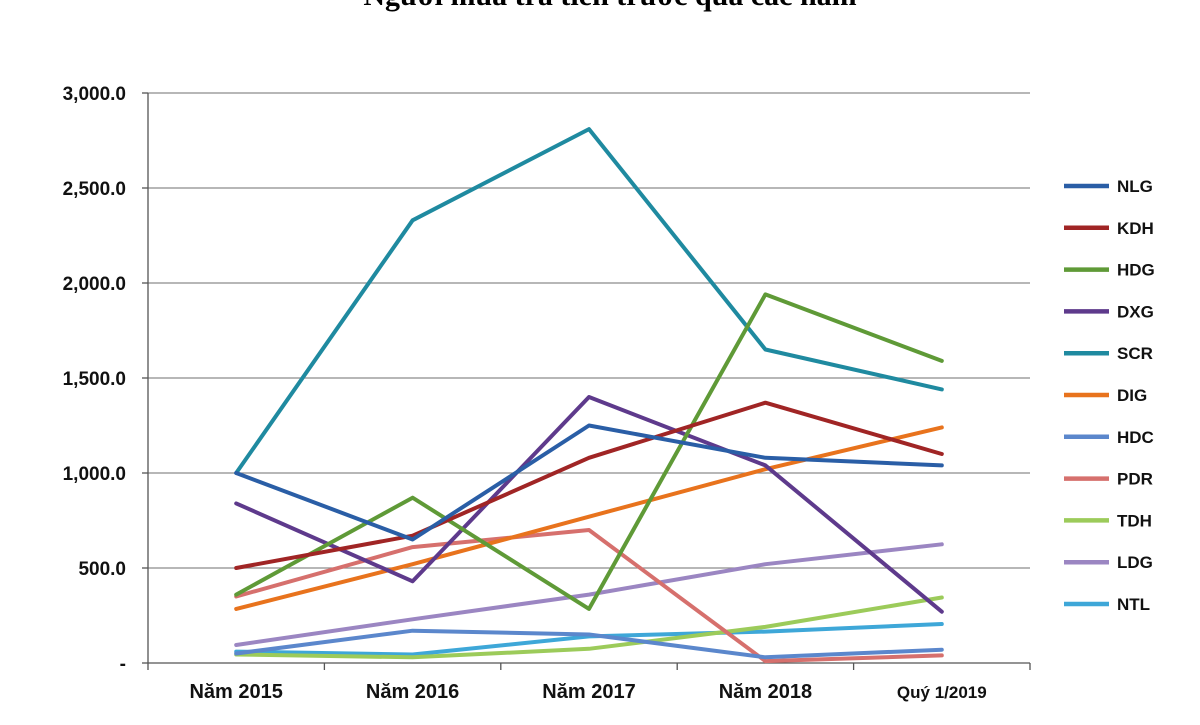 Image resolution: width=1200 pixels, height=725 pixels. I want to click on chart-title: Người mua trả tiền trước qua các năm, so click(609, 6).